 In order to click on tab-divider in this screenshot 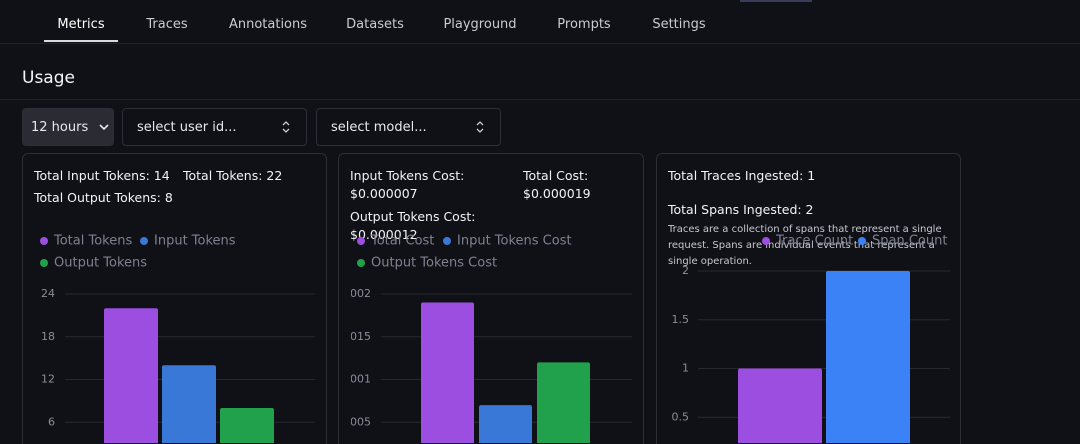, I will do `click(540, 43)`.